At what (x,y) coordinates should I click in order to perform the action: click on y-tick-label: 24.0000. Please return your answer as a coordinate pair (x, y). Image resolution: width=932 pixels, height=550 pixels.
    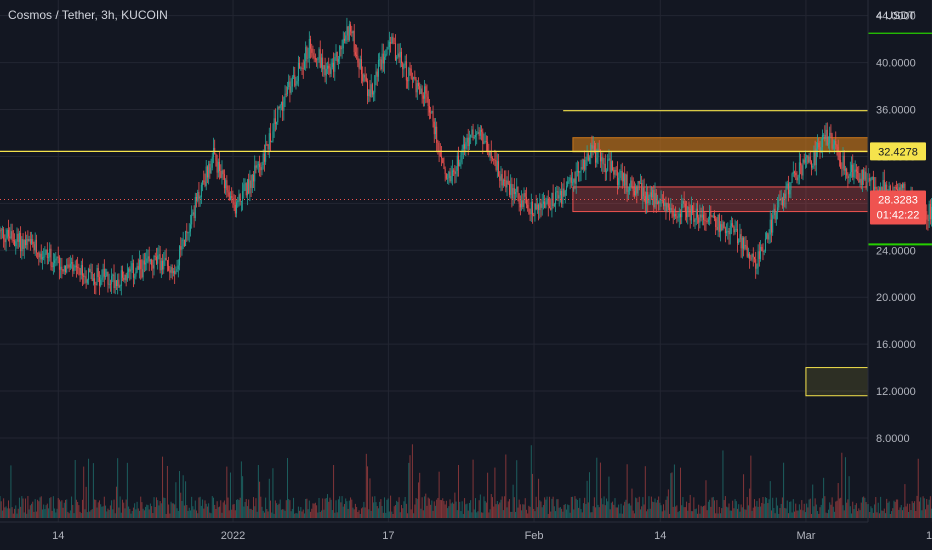
    Looking at the image, I should click on (896, 251).